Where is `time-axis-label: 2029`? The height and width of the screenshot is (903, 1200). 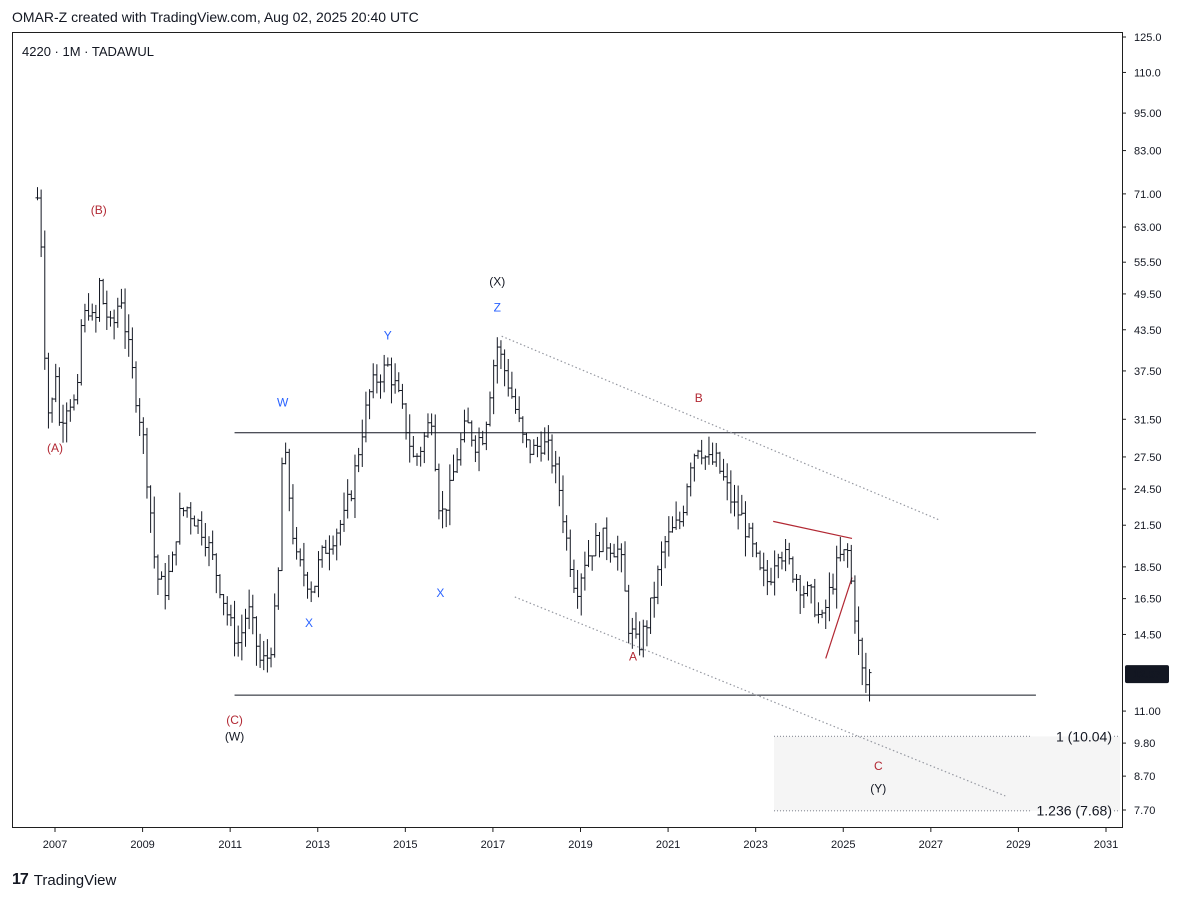 time-axis-label: 2029 is located at coordinates (1018, 845).